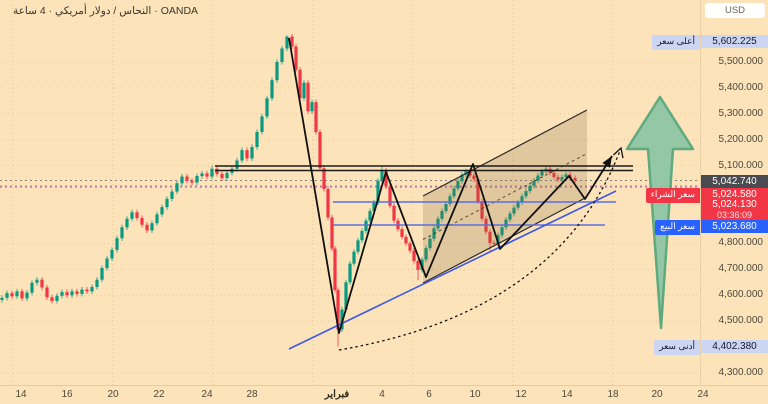 The image size is (768, 404). Describe the element at coordinates (660, 212) in the screenshot. I see `bullish-arrow-icon` at that location.